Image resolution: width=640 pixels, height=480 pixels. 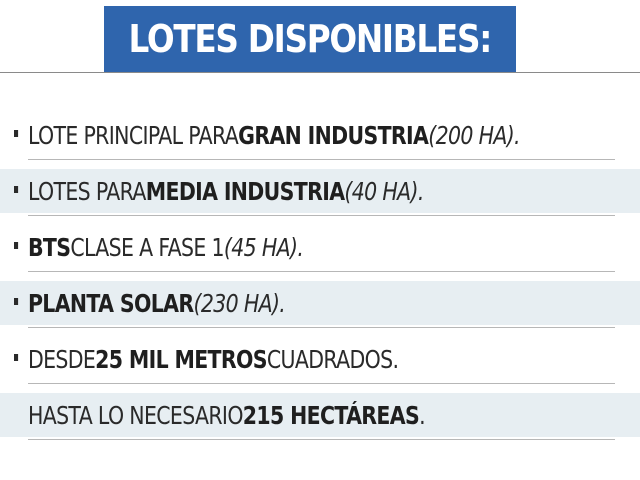 I want to click on list-item-text: LOTES PARA MEDIA INDUSTRIA (40 HA)., so click(x=219, y=191).